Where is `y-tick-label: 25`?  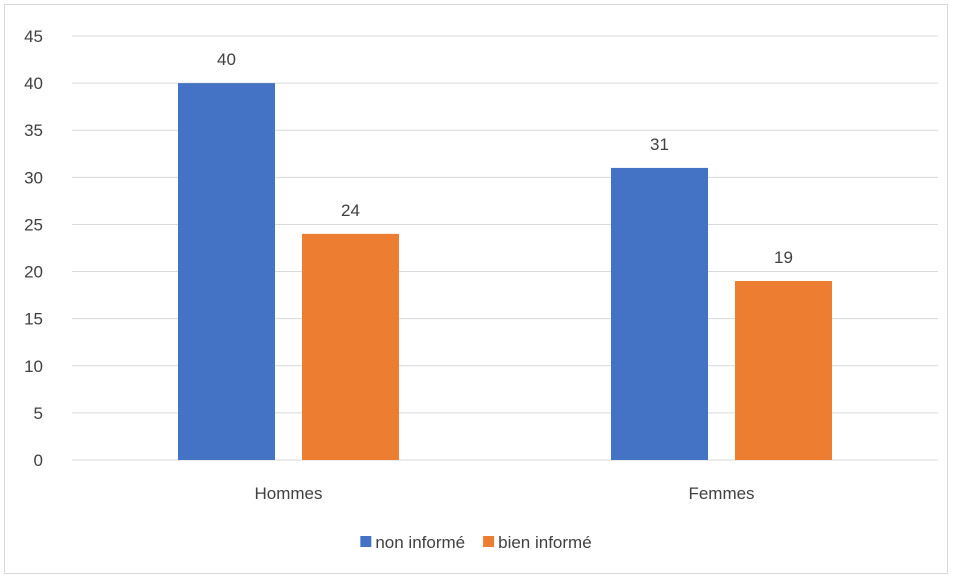 y-tick-label: 25 is located at coordinates (33, 224).